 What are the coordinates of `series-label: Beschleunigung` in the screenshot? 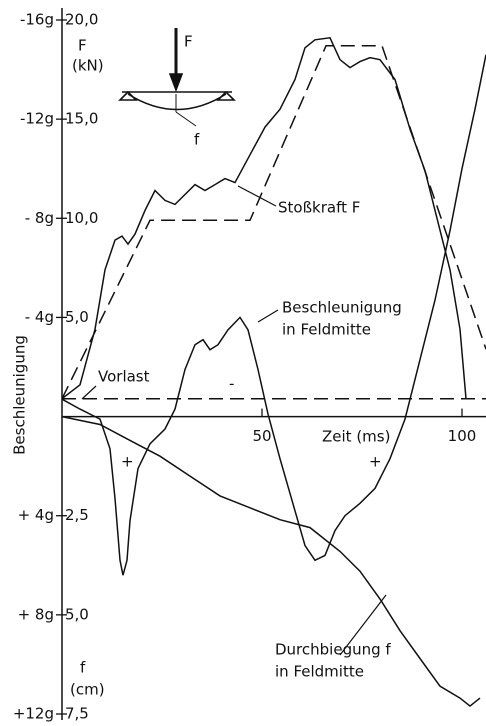 It's located at (342, 308).